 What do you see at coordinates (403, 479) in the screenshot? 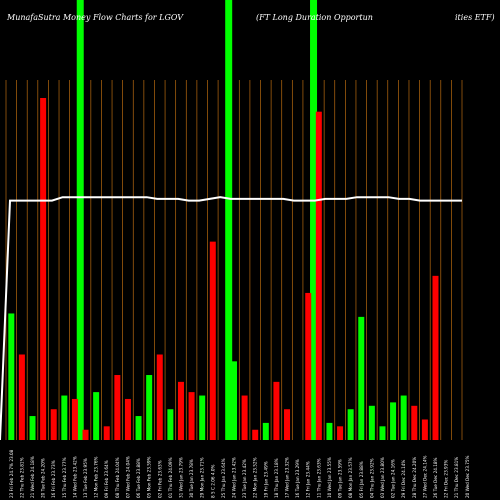
I see `x-tick-label: 29 Fri Dec 24.14%` at bounding box center [403, 479].